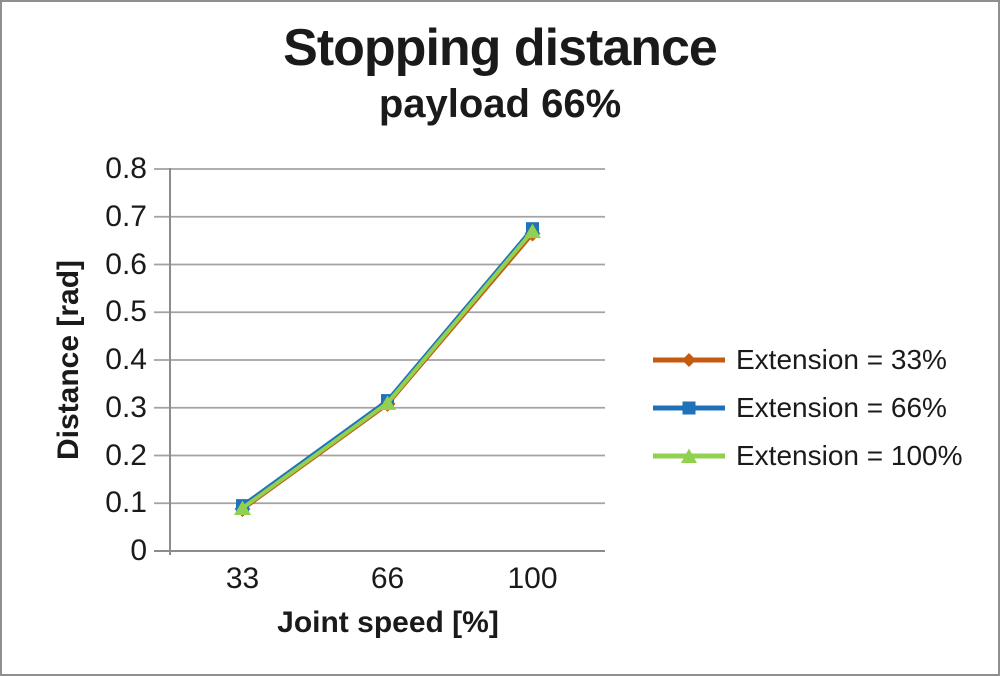  I want to click on x-axis-title: Joint speed [%], so click(388, 622).